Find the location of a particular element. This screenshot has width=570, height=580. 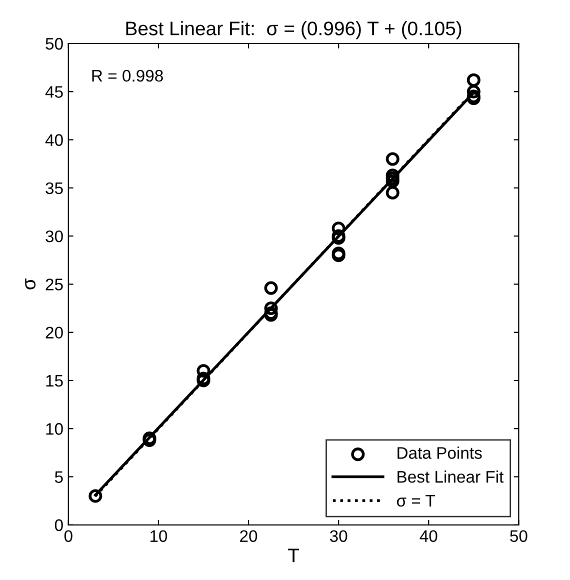

x-tick-label: 0 is located at coordinates (68, 536).